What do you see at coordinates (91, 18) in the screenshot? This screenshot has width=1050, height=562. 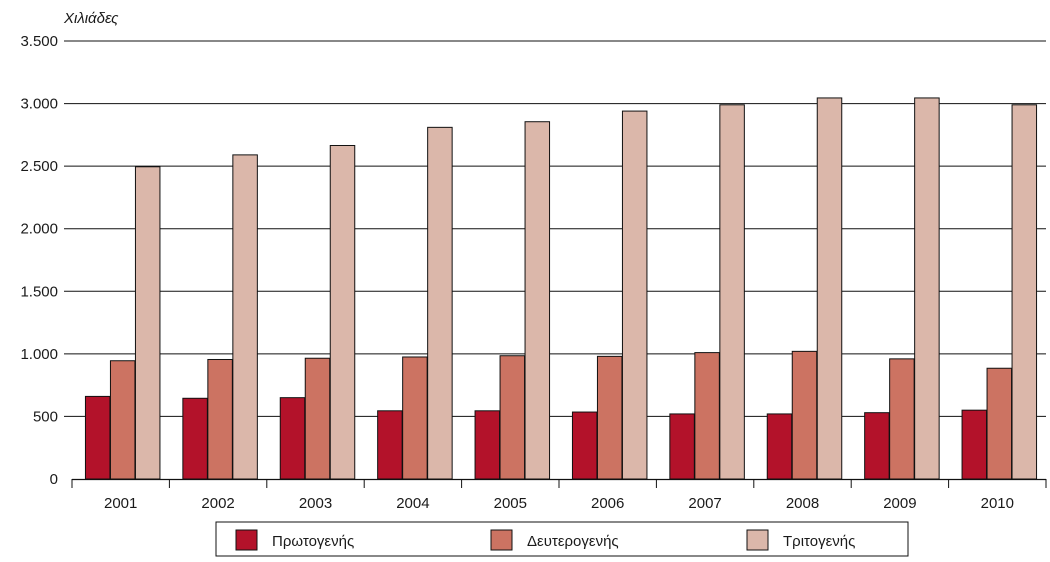 I see `y-unit-label: Χιλιάδες` at bounding box center [91, 18].